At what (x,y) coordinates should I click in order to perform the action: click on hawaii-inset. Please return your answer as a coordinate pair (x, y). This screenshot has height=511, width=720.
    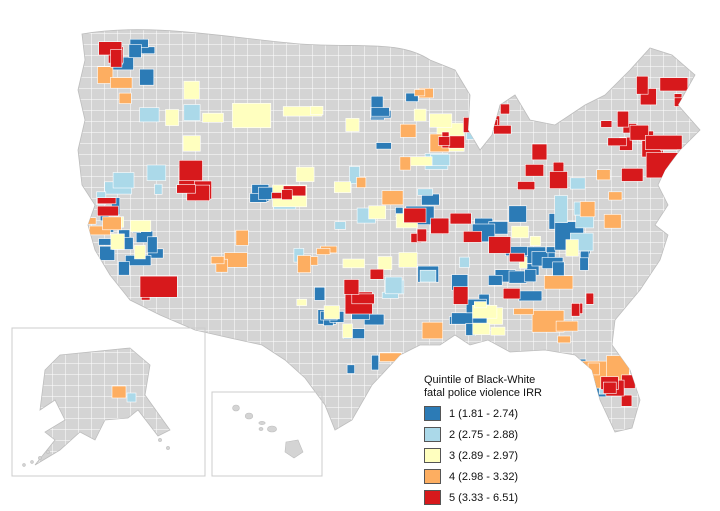
    Looking at the image, I should click on (267, 434).